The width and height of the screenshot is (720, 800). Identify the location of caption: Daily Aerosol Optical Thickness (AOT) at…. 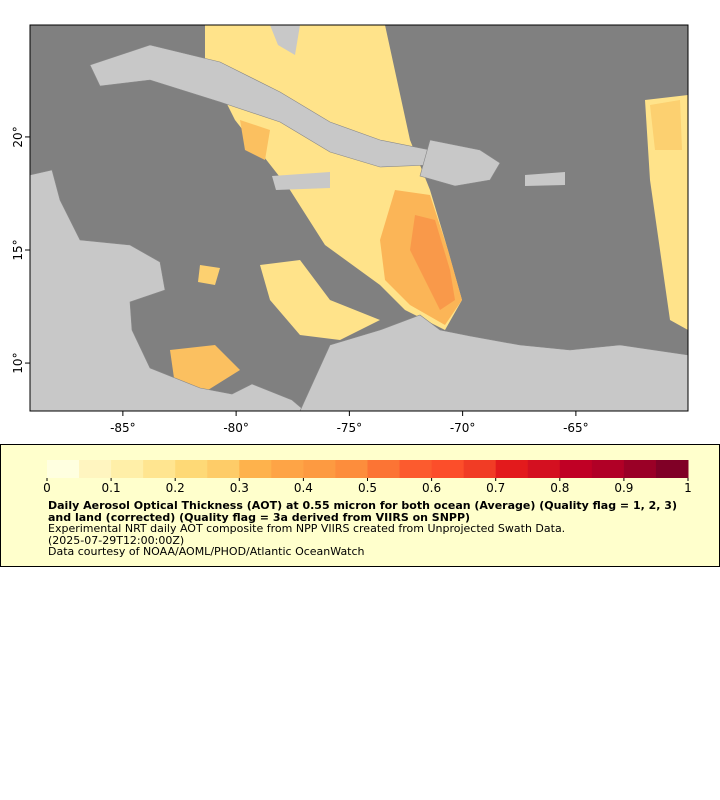
(368, 529).